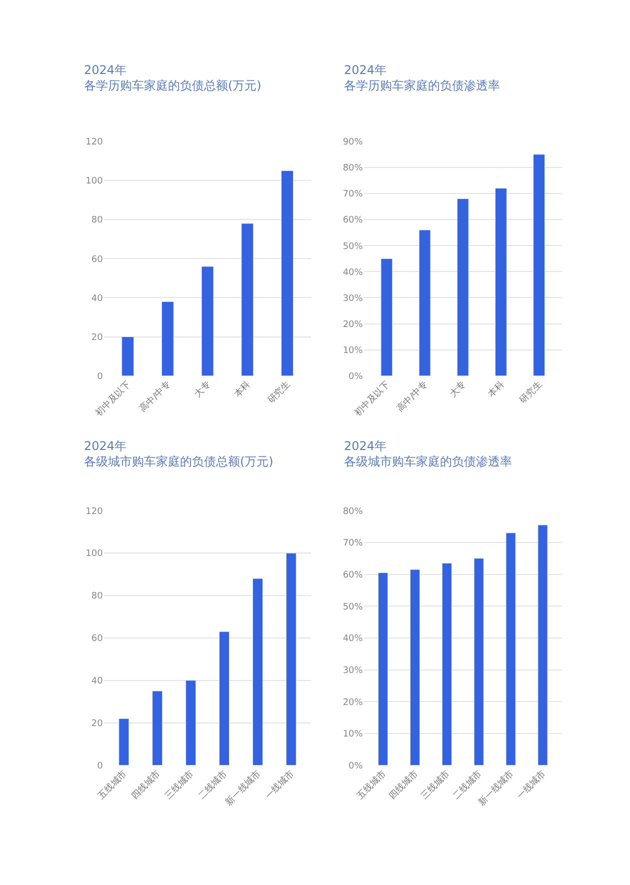 Image resolution: width=630 pixels, height=885 pixels. Describe the element at coordinates (422, 85) in the screenshot. I see `chart-subtitle: 各学历购车家庭的负债渗透率` at that location.